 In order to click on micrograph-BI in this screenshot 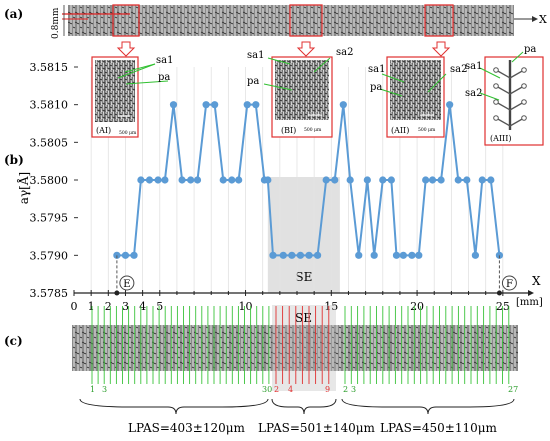, I will do `click(302, 90)`.